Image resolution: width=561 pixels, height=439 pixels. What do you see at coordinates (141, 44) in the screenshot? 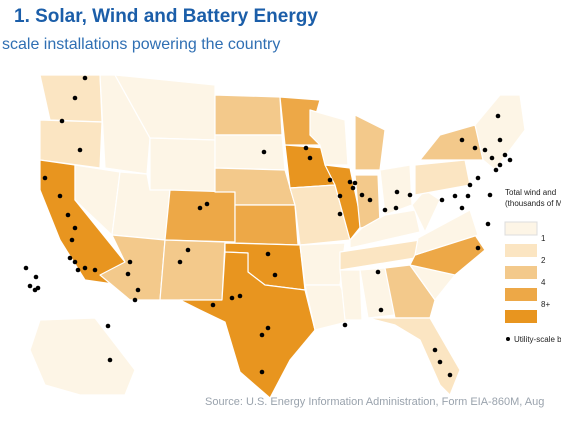
I see `subtitle: scale installations powering the country` at bounding box center [141, 44].